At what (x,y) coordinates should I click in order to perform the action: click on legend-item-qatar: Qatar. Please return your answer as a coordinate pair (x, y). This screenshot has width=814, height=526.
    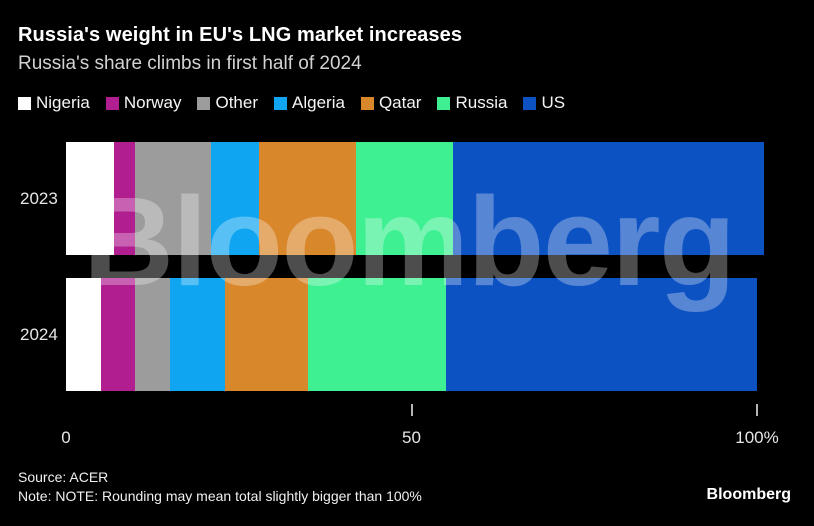
    Looking at the image, I should click on (391, 103).